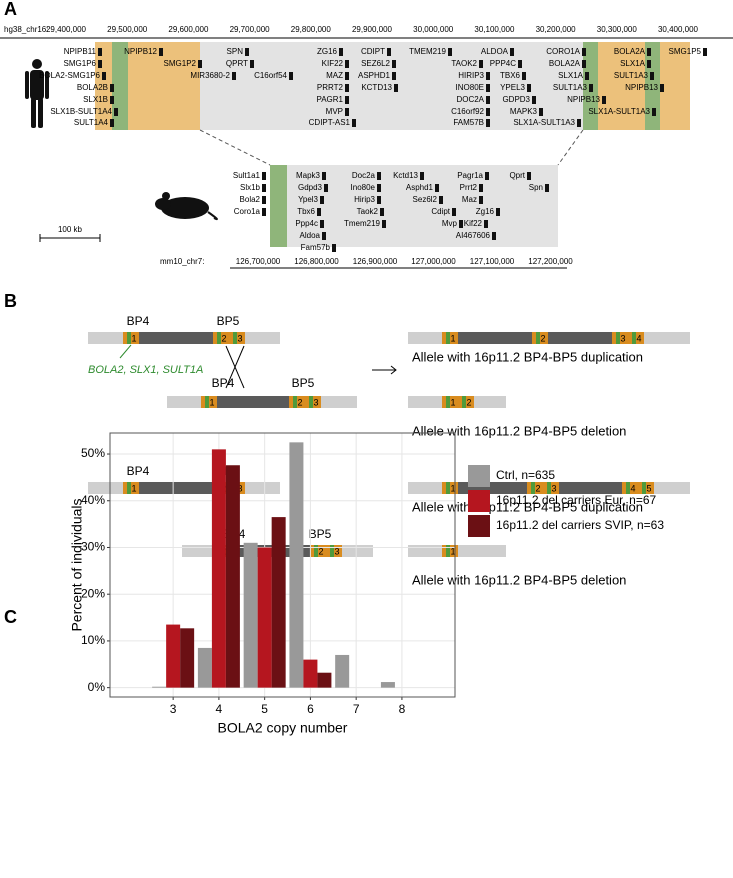 The width and height of the screenshot is (733, 878). Describe the element at coordinates (420, 187) in the screenshot. I see `gene-label: Asphd1` at that location.